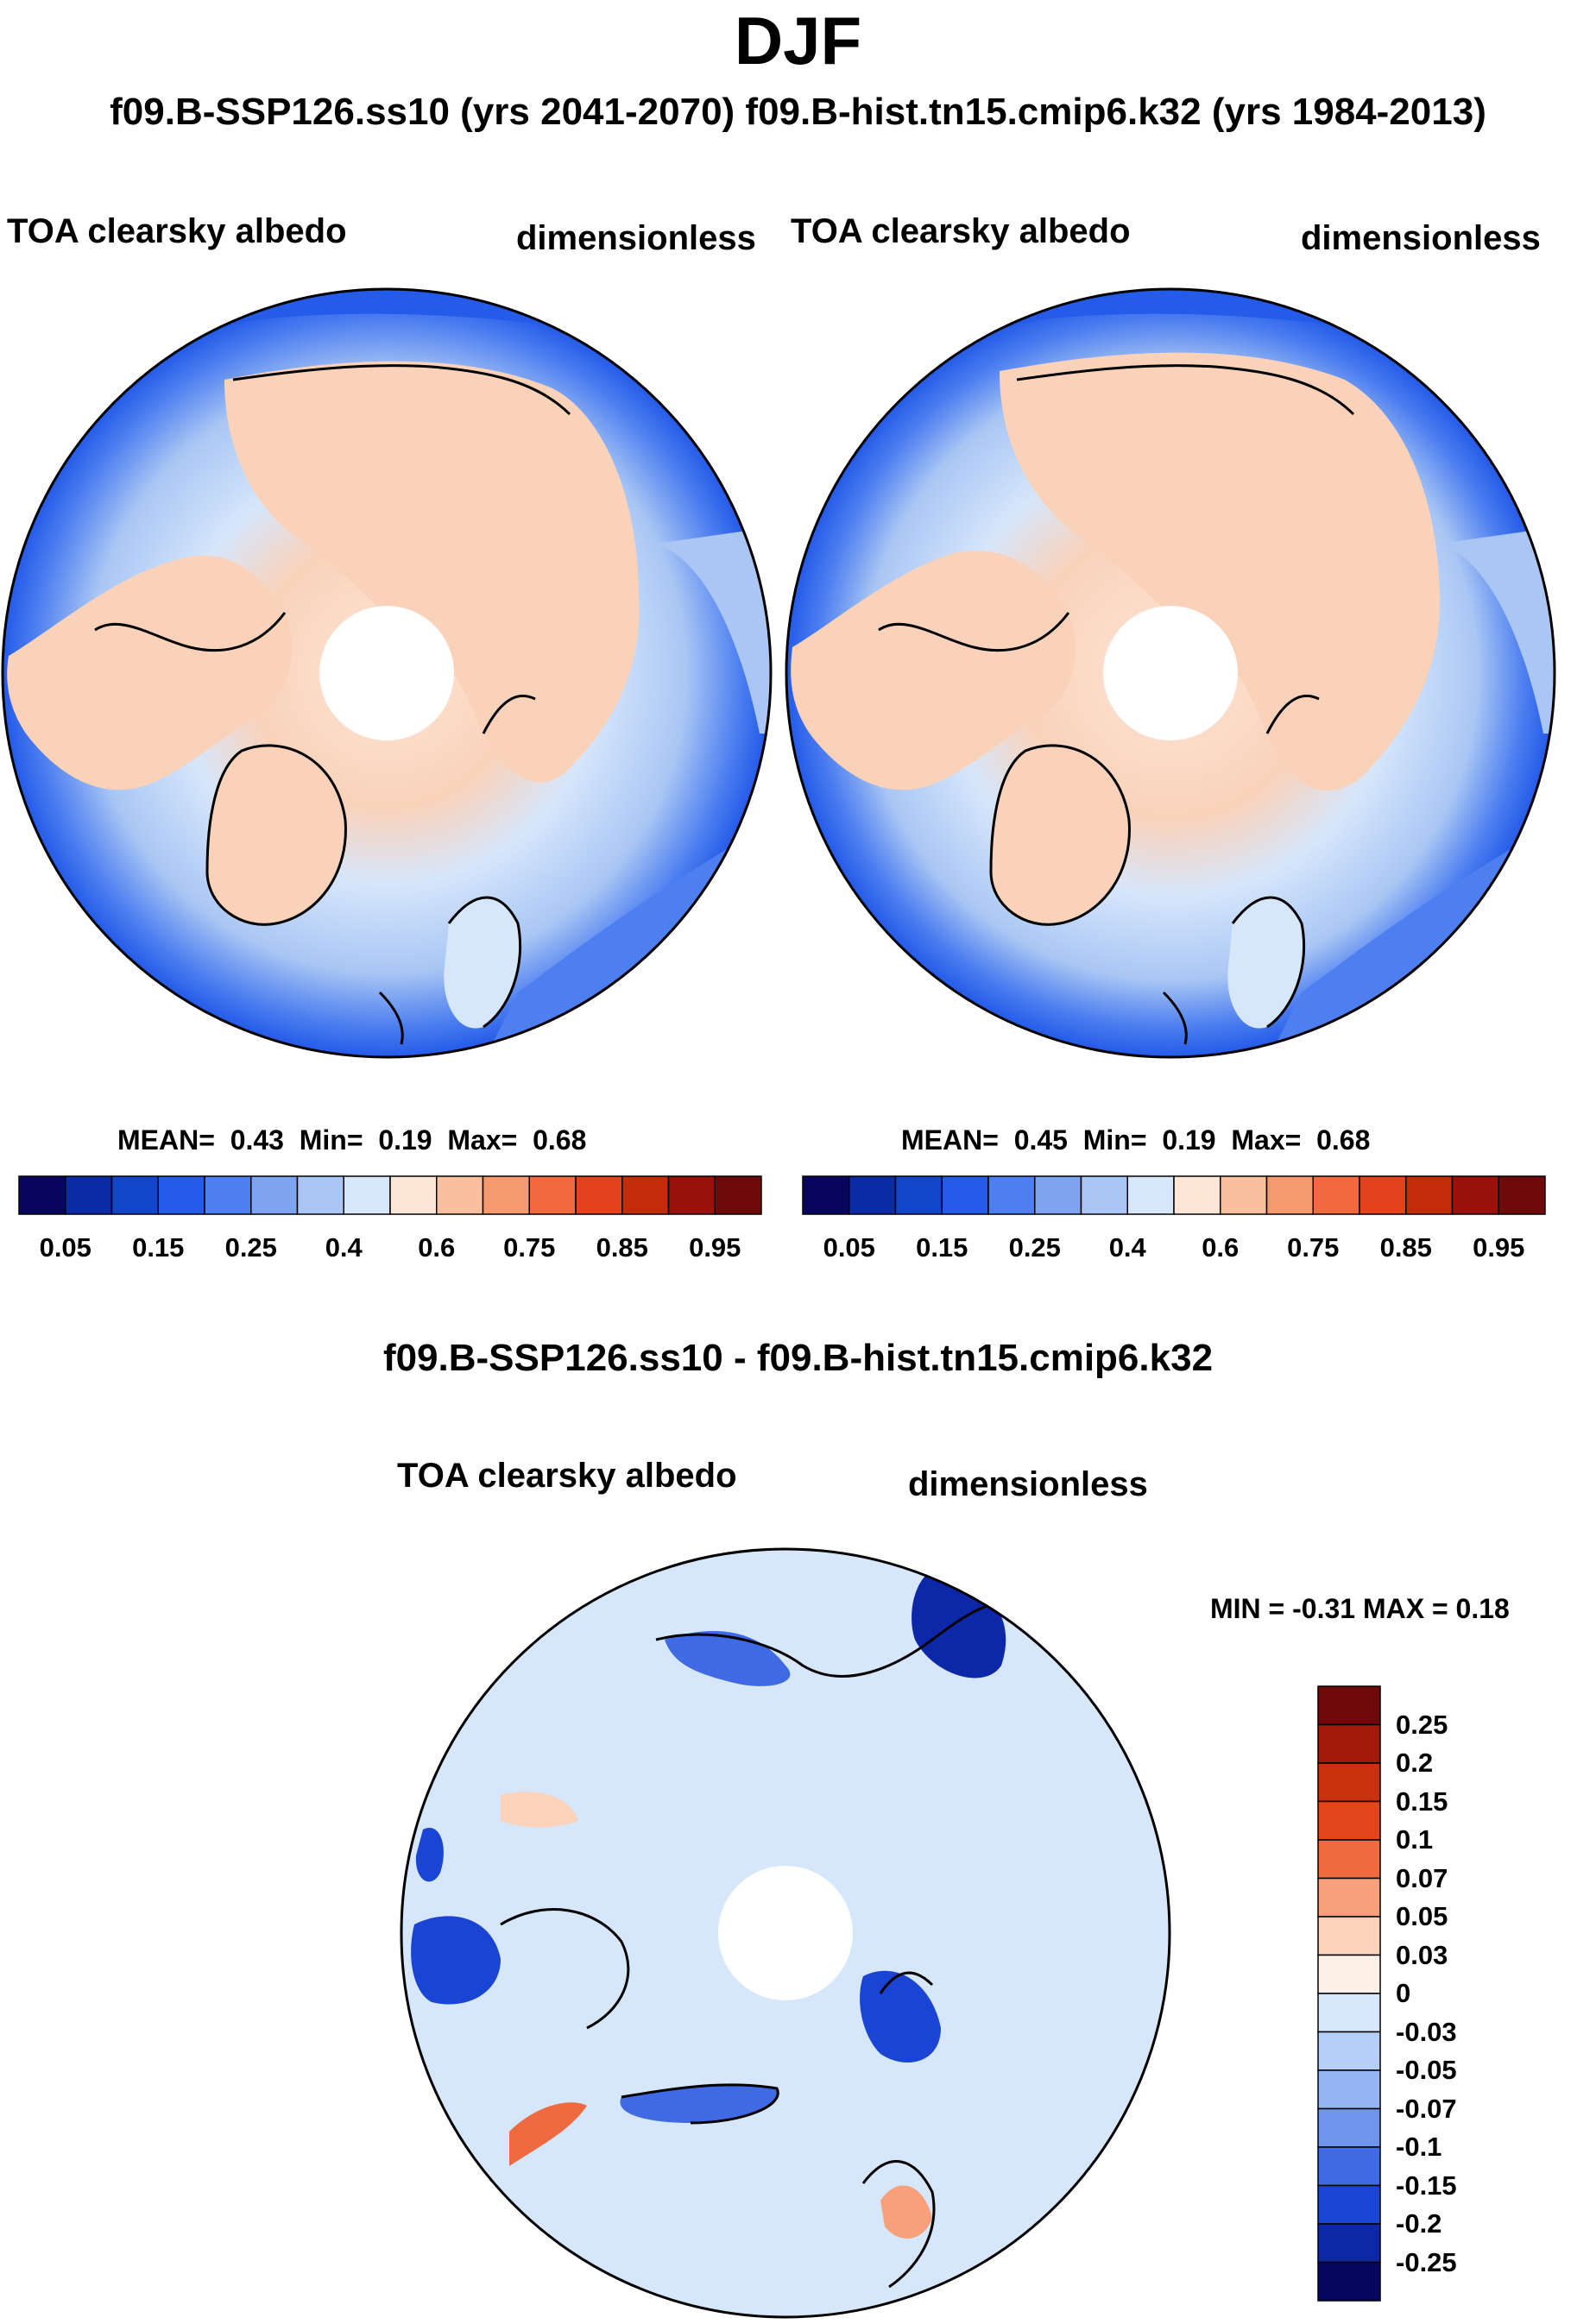 The height and width of the screenshot is (2324, 1596). What do you see at coordinates (1422, 1954) in the screenshot?
I see `diff-colorbar-tick-label: 0.03` at bounding box center [1422, 1954].